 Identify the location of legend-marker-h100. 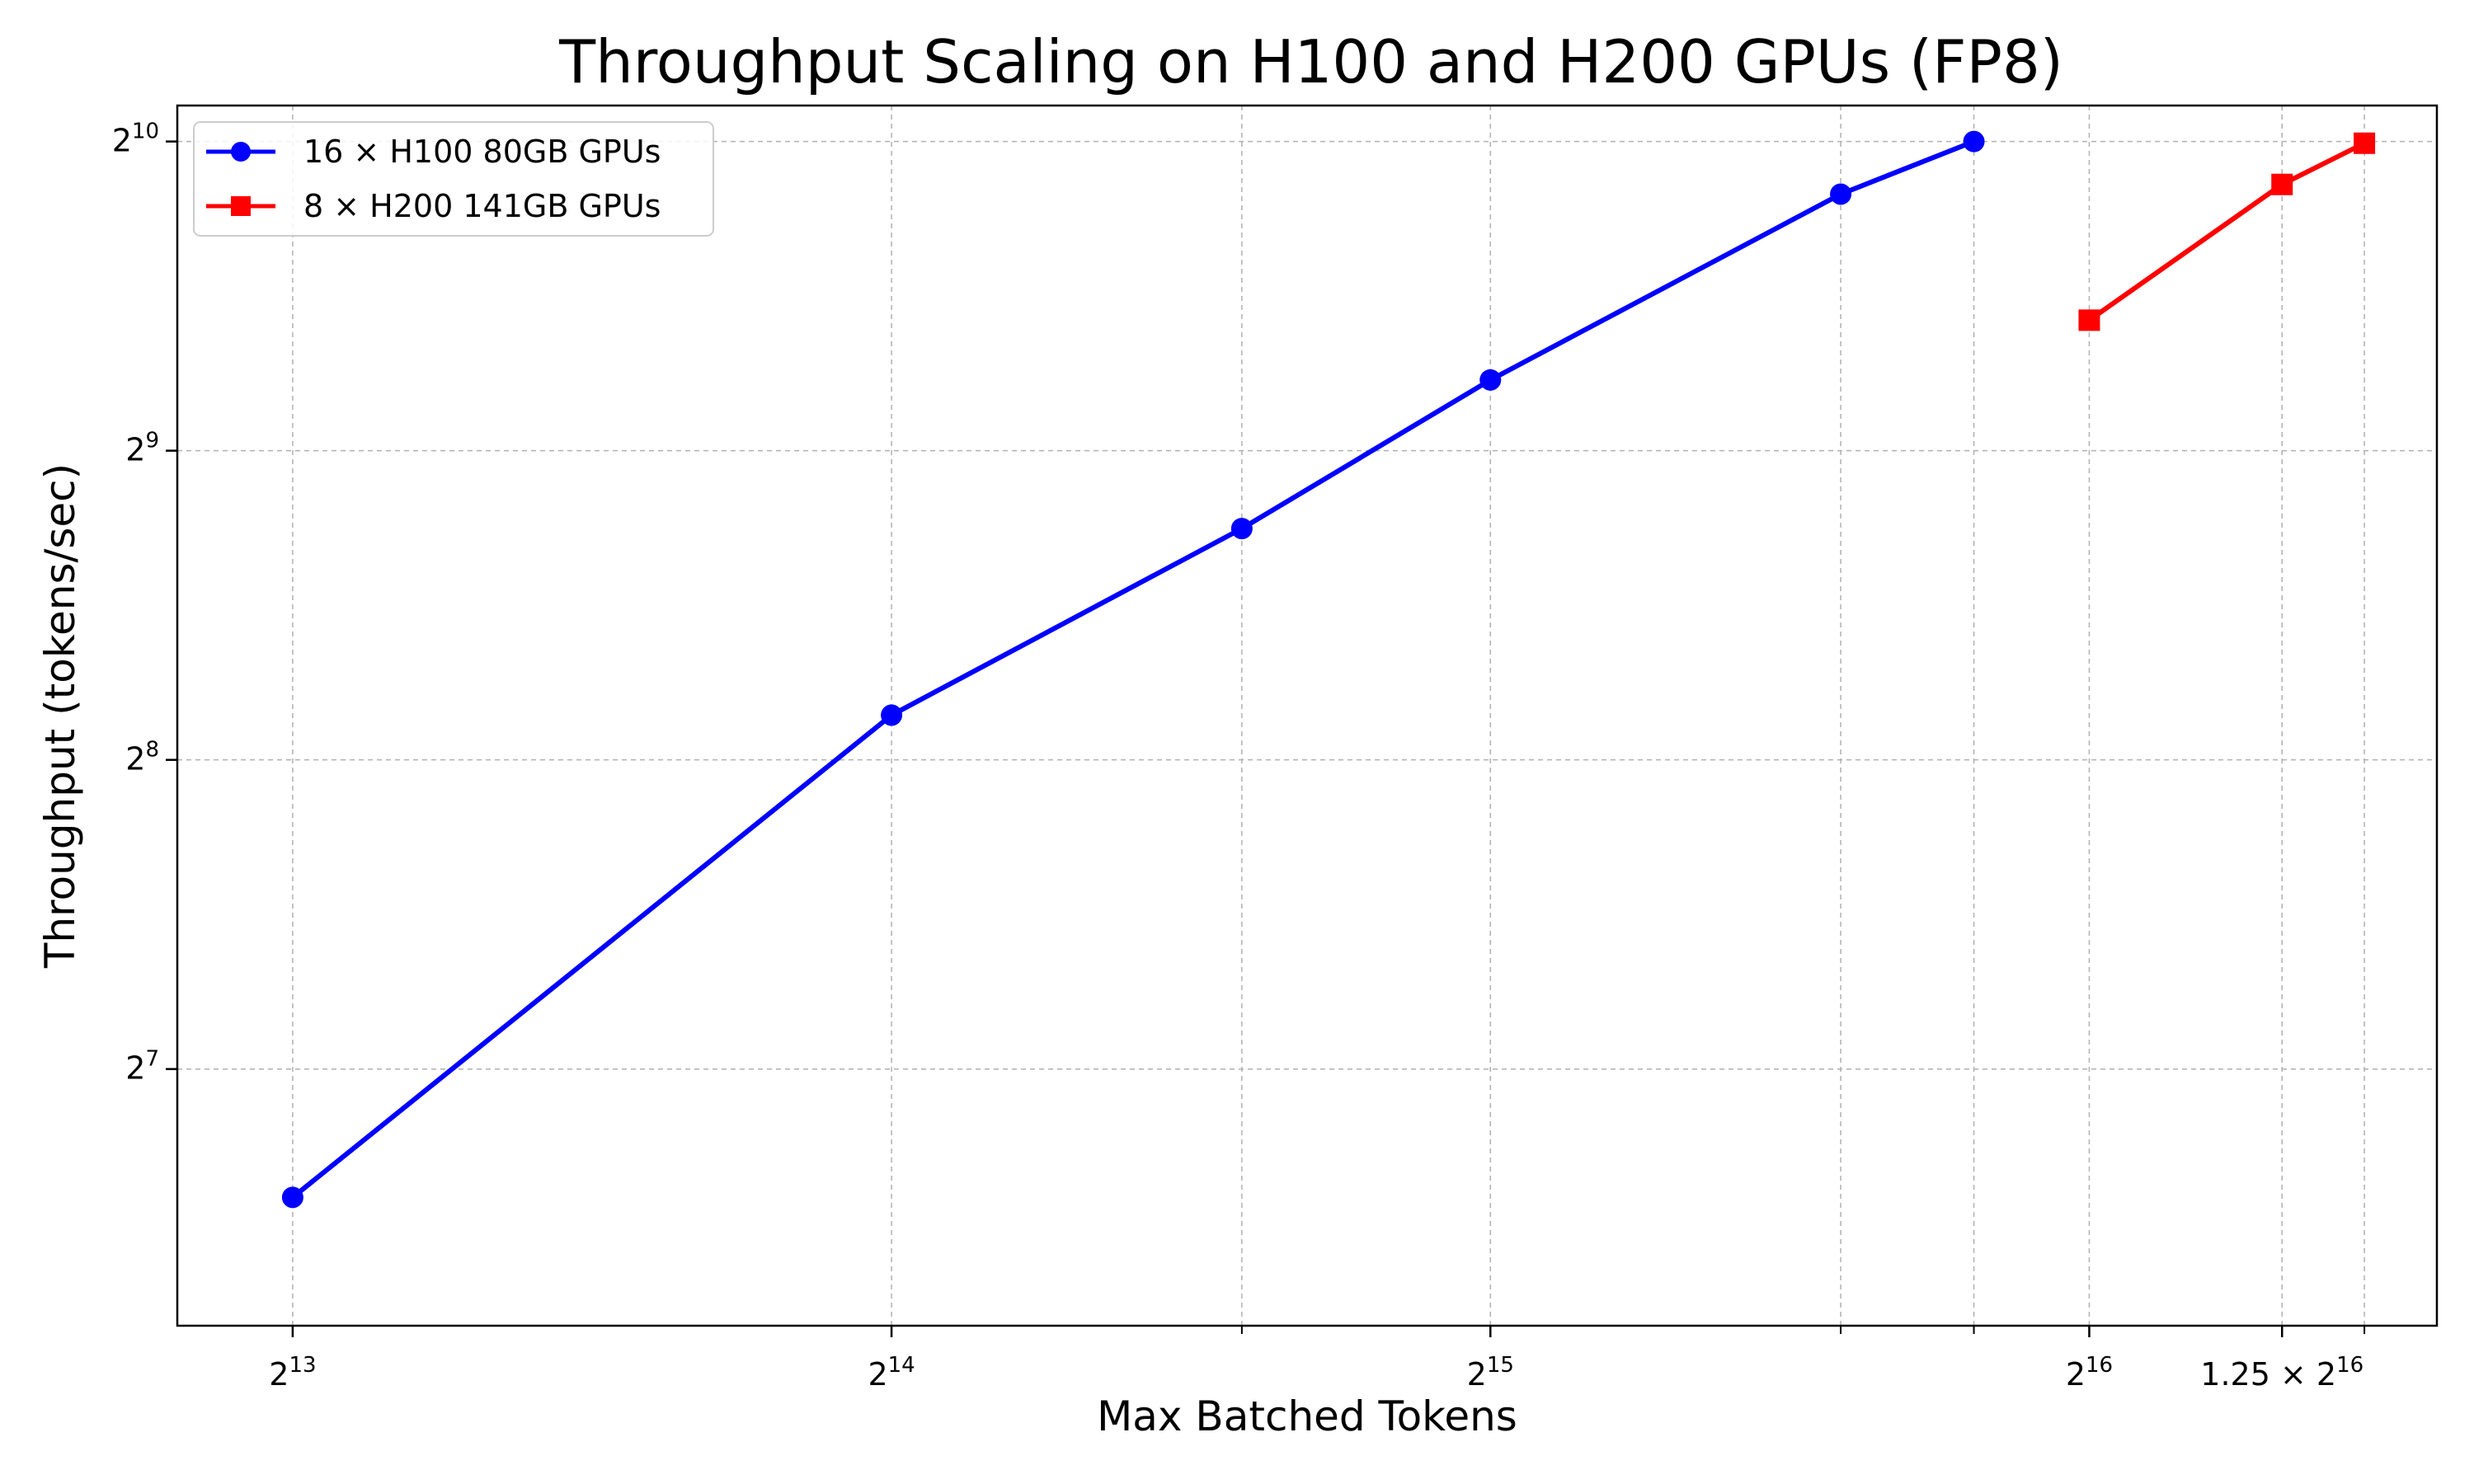
(241, 152).